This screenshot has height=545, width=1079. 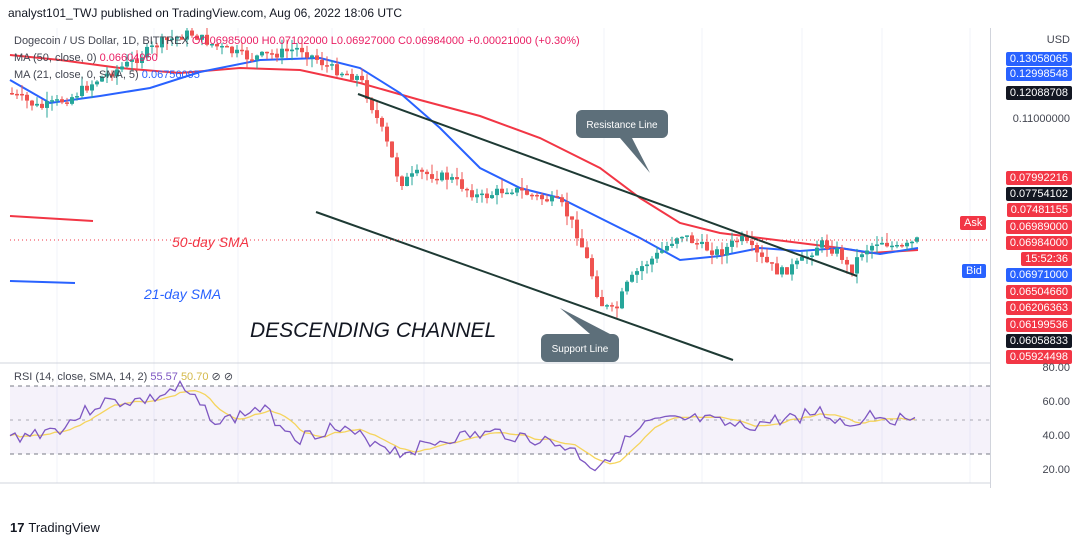 I want to click on rsi-value: 55.57, so click(x=164, y=377).